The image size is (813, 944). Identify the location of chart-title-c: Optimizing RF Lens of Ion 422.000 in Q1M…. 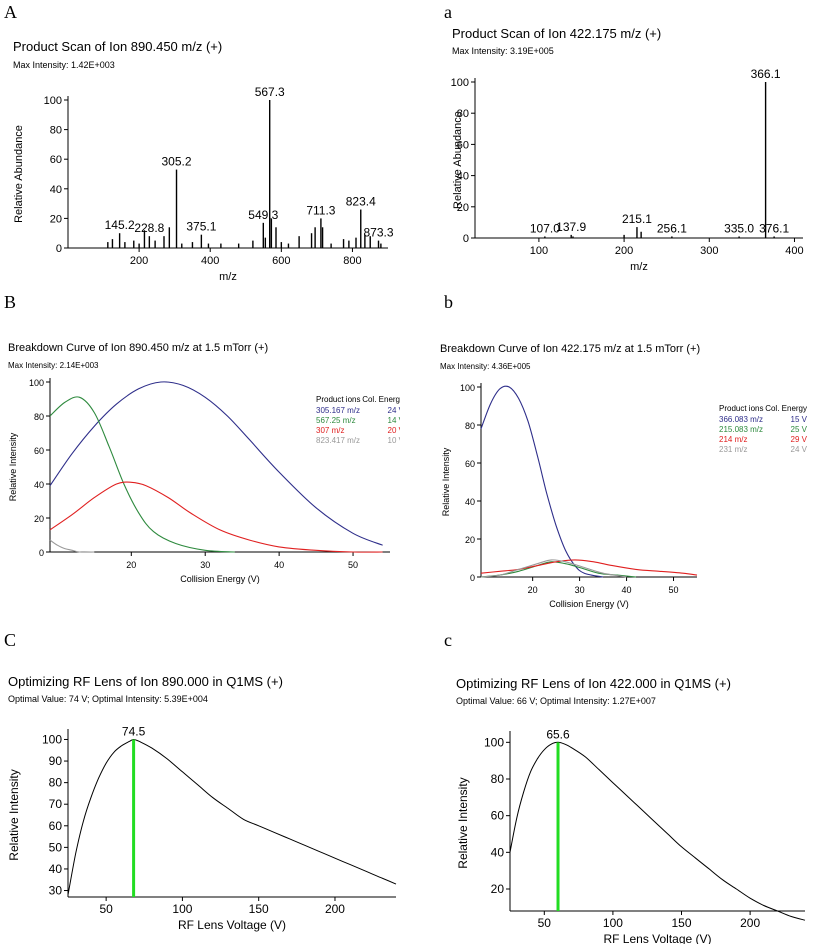
(593, 683).